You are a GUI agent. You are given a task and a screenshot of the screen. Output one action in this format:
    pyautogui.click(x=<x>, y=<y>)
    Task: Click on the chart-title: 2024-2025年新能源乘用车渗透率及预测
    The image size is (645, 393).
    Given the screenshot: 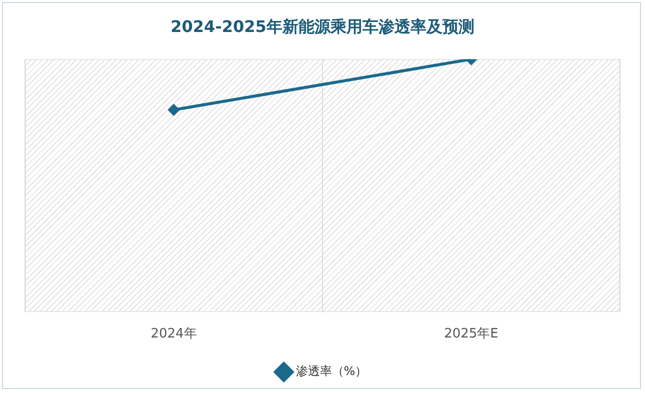 What is the action you would take?
    pyautogui.click(x=322, y=26)
    